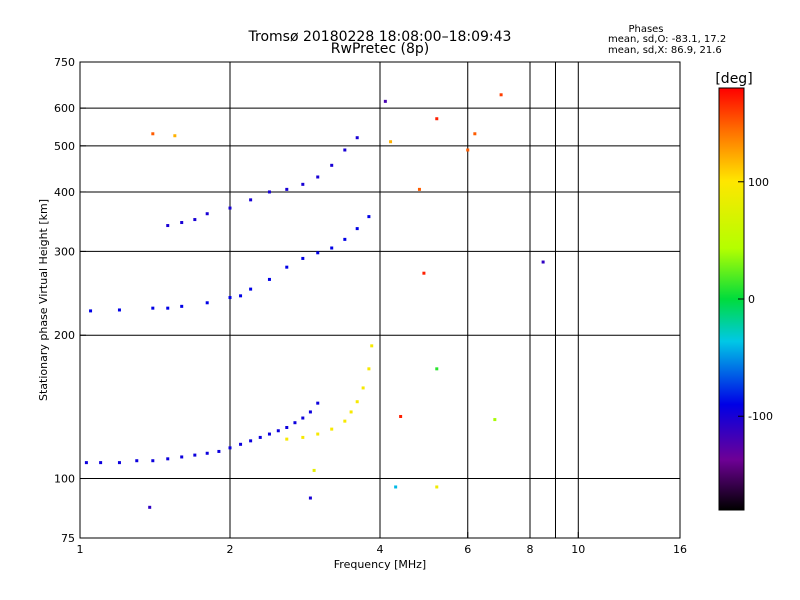  I want to click on colorbar-label: [deg], so click(733, 79).